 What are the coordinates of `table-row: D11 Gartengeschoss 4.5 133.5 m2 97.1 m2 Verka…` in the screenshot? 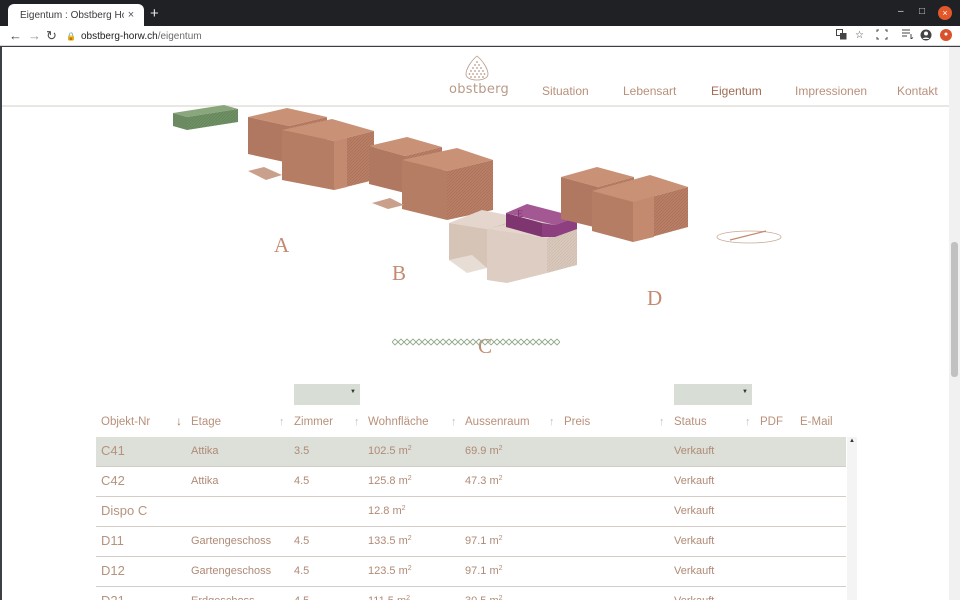 It's located at (471, 542).